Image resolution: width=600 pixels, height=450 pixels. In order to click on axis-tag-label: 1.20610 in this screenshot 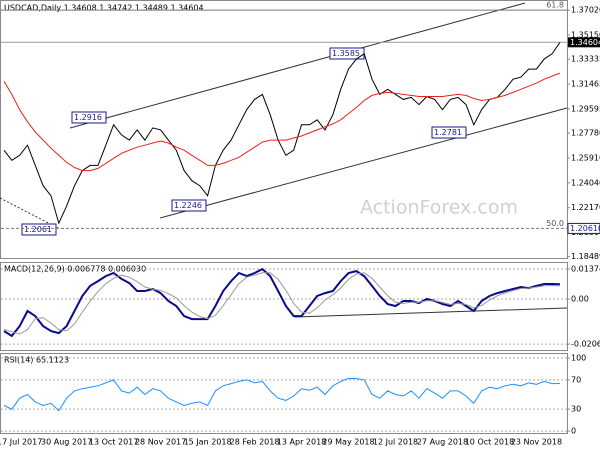, I will do `click(585, 228)`.